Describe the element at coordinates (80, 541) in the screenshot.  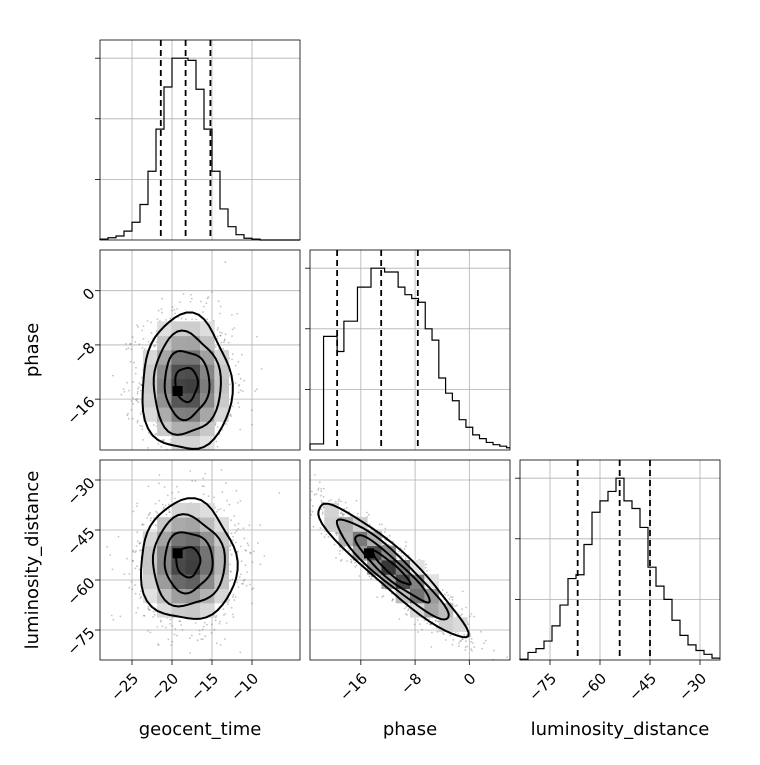
I see `y-tick-label: −45` at that location.